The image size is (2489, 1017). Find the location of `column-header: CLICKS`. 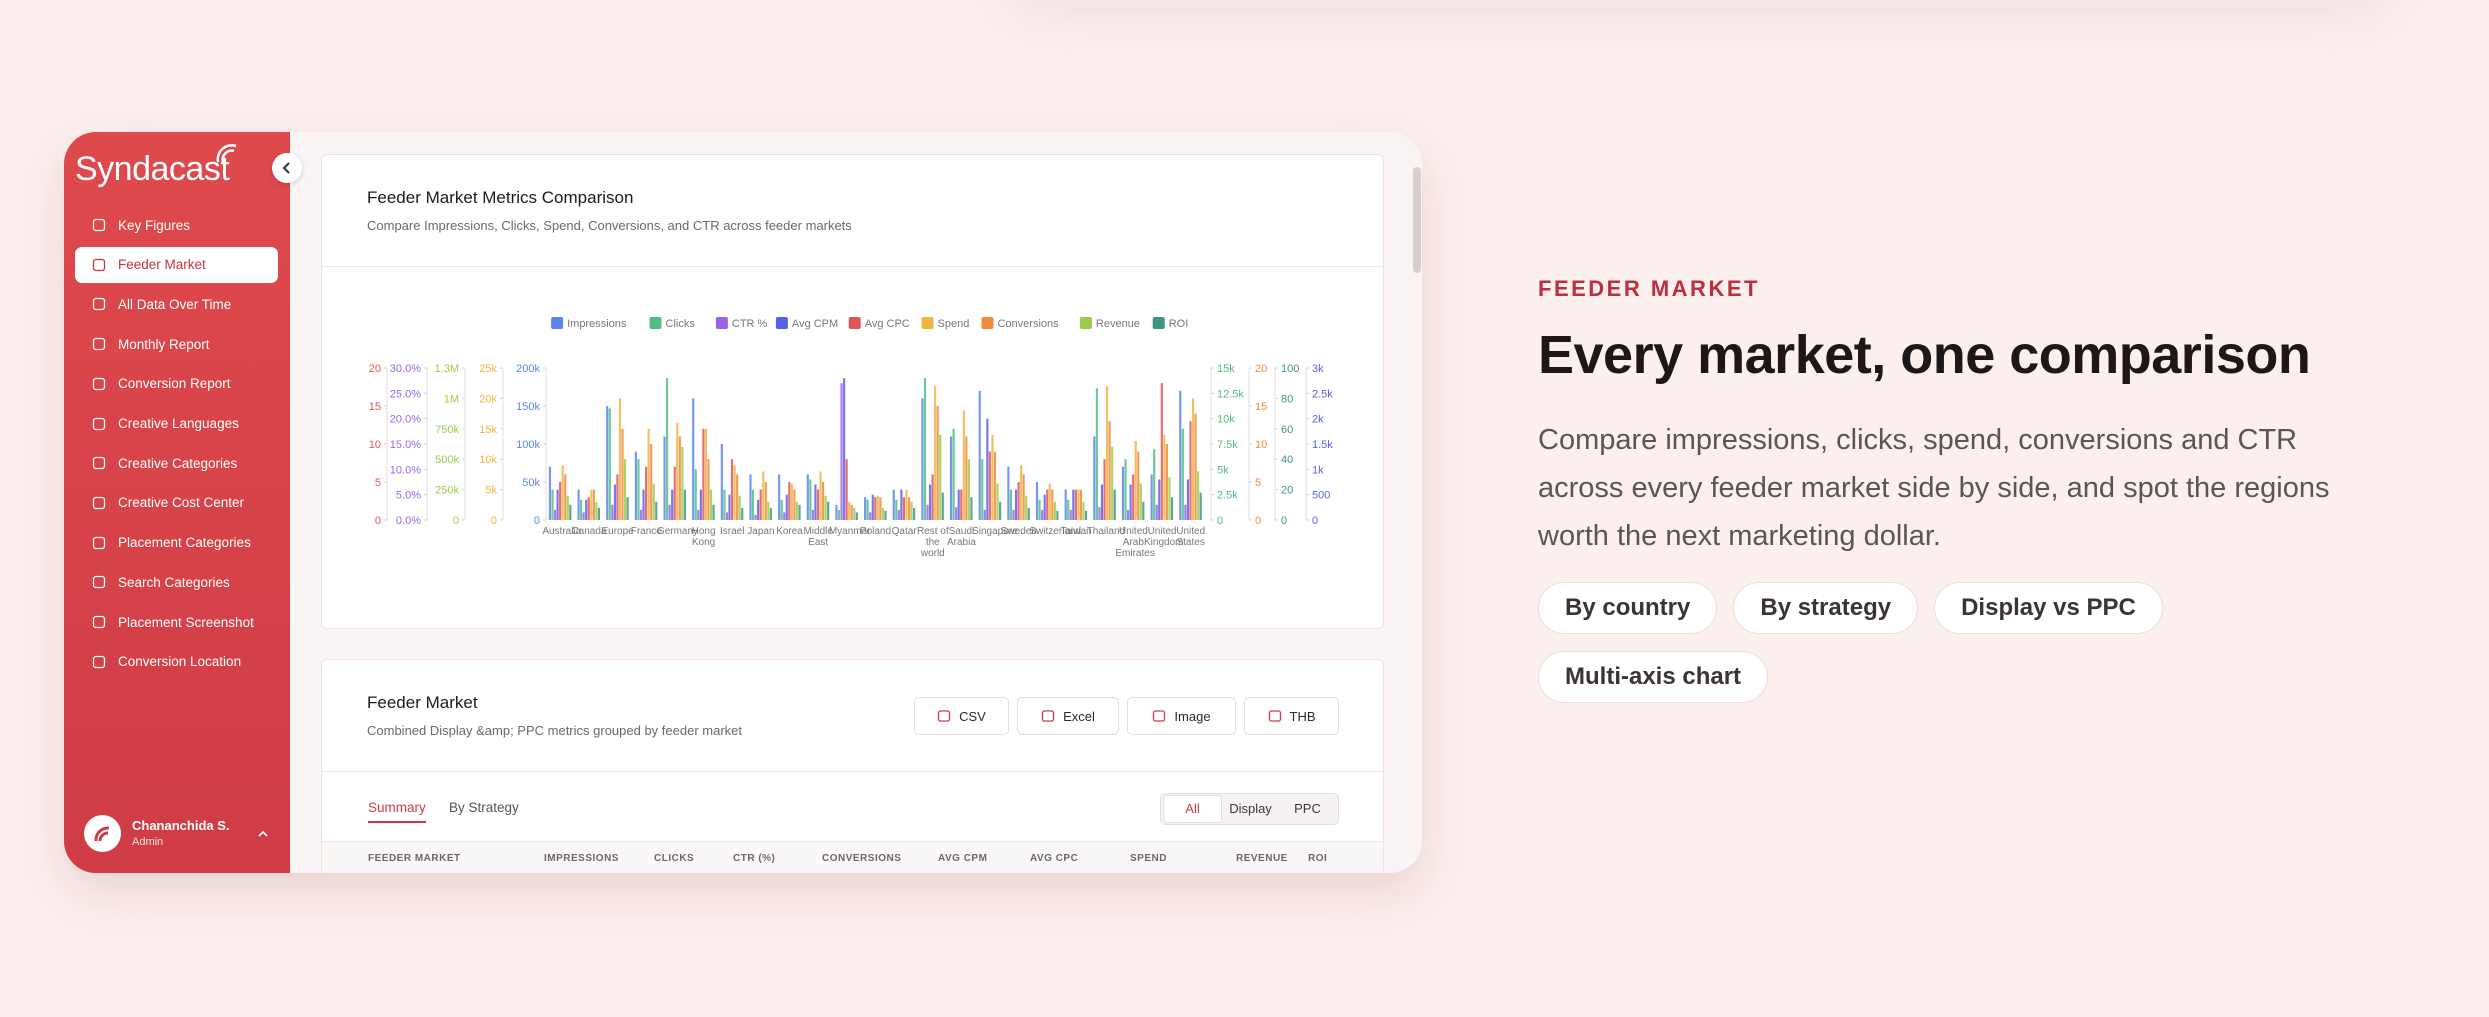

column-header: CLICKS is located at coordinates (674, 858).